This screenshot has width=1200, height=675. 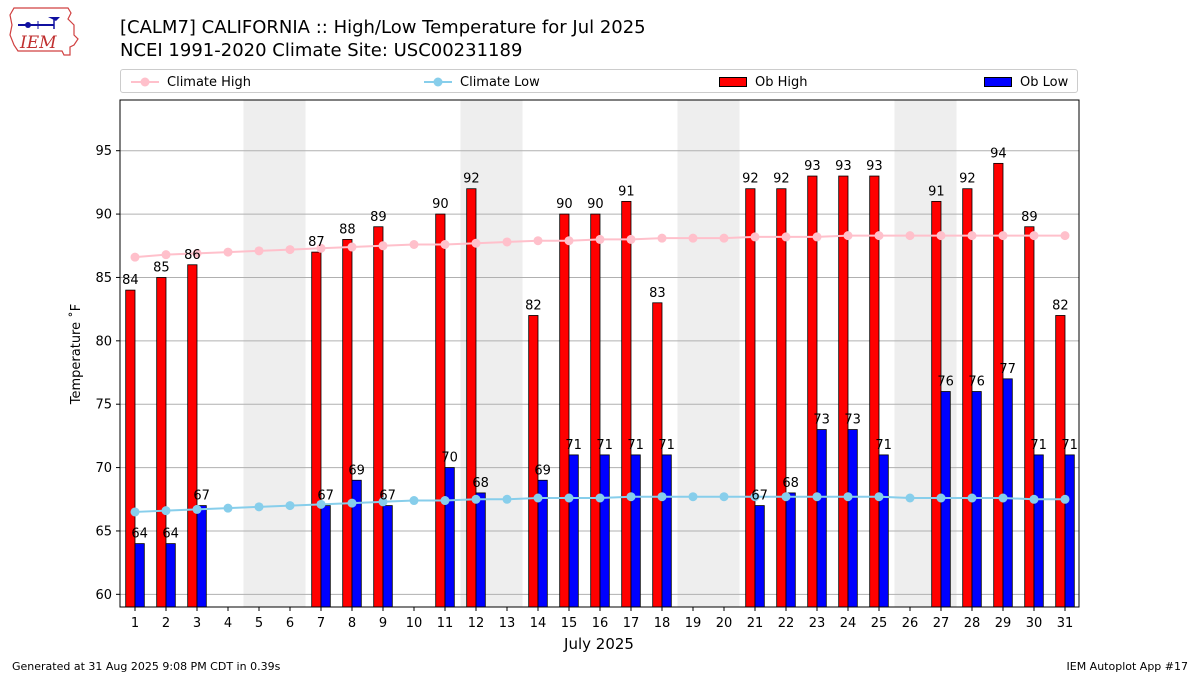 What do you see at coordinates (998, 153) in the screenshot?
I see `ob-high-label: 94` at bounding box center [998, 153].